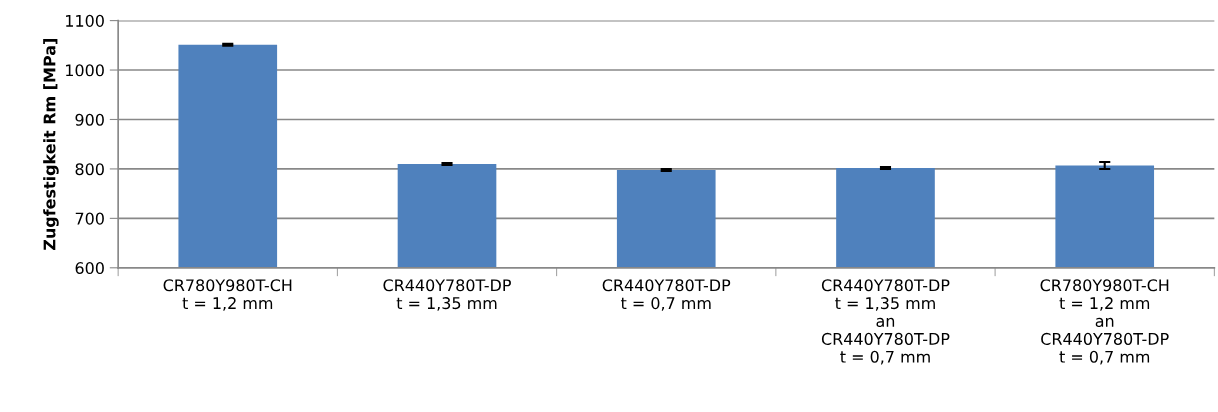  I want to click on x-tick-label: CR440Y780T-DP t = 0,7 mm, so click(666, 295).